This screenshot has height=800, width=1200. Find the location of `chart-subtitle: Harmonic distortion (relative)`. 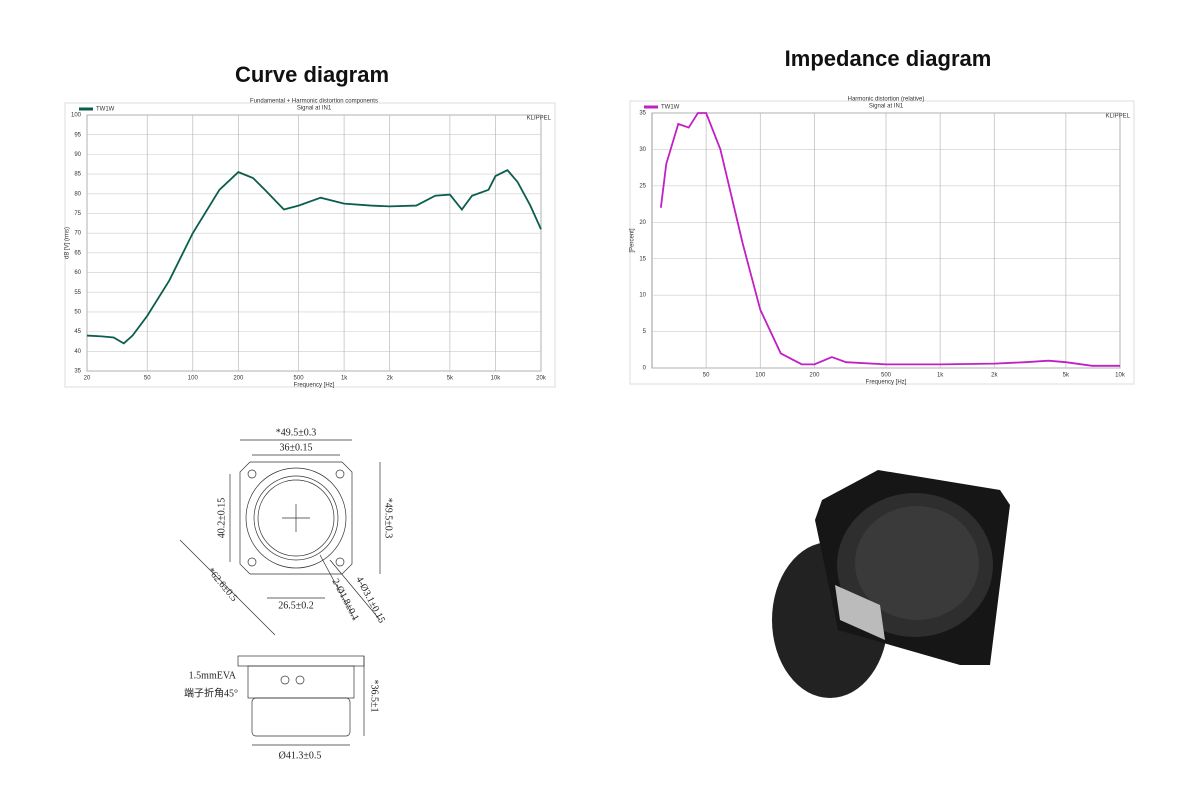

chart-subtitle: Harmonic distortion (relative) is located at coordinates (886, 100).